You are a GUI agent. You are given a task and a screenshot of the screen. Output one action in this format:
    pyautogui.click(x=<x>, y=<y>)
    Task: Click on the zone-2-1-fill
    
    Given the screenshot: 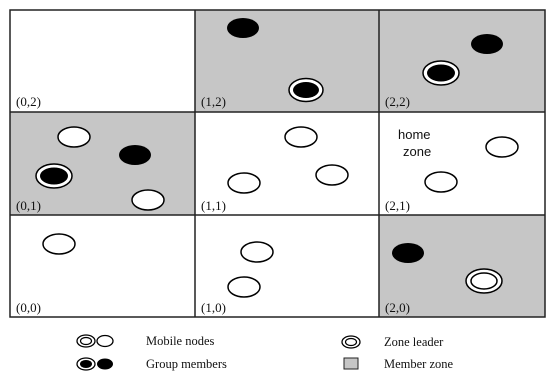 What is the action you would take?
    pyautogui.click(x=462, y=163)
    